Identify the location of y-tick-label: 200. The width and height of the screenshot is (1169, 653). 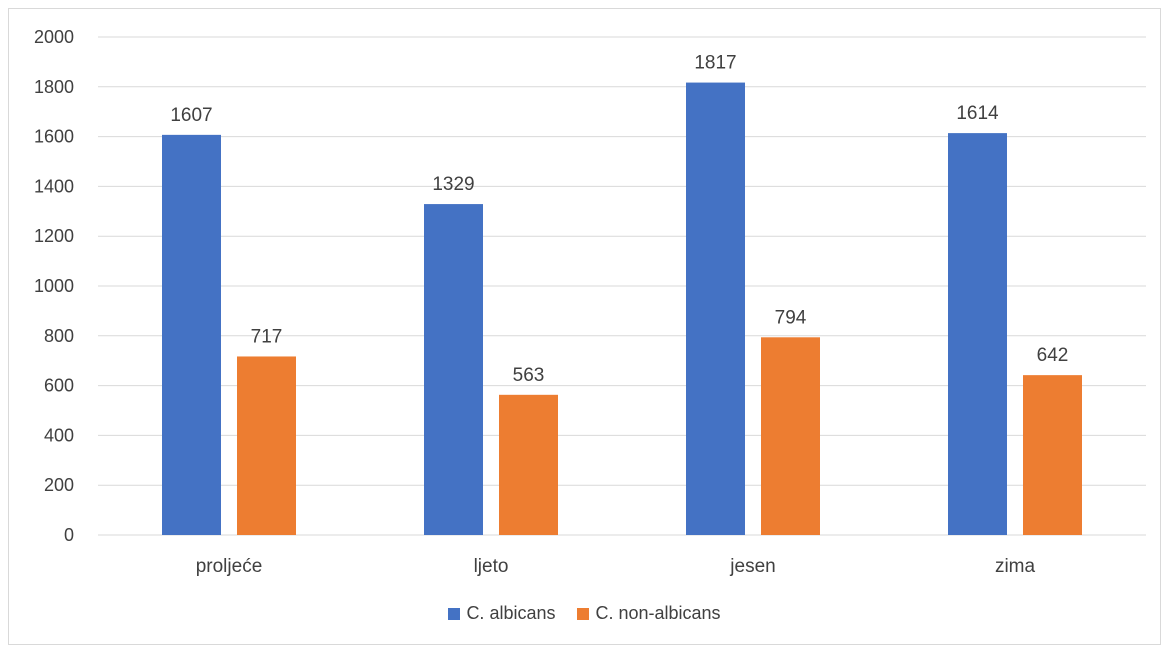
(59, 485).